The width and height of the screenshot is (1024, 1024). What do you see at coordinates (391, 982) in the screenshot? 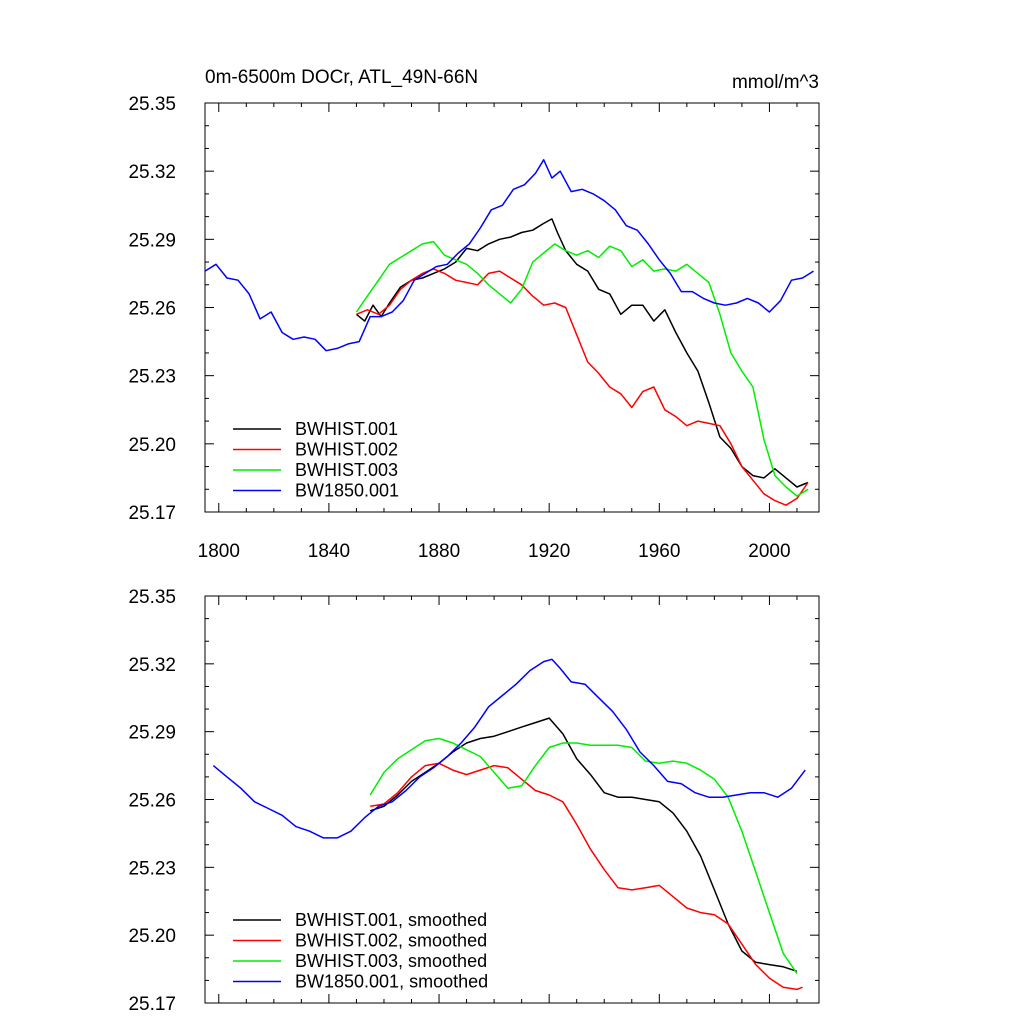
I see `legend-label: BW1850.001, smoothed` at bounding box center [391, 982].